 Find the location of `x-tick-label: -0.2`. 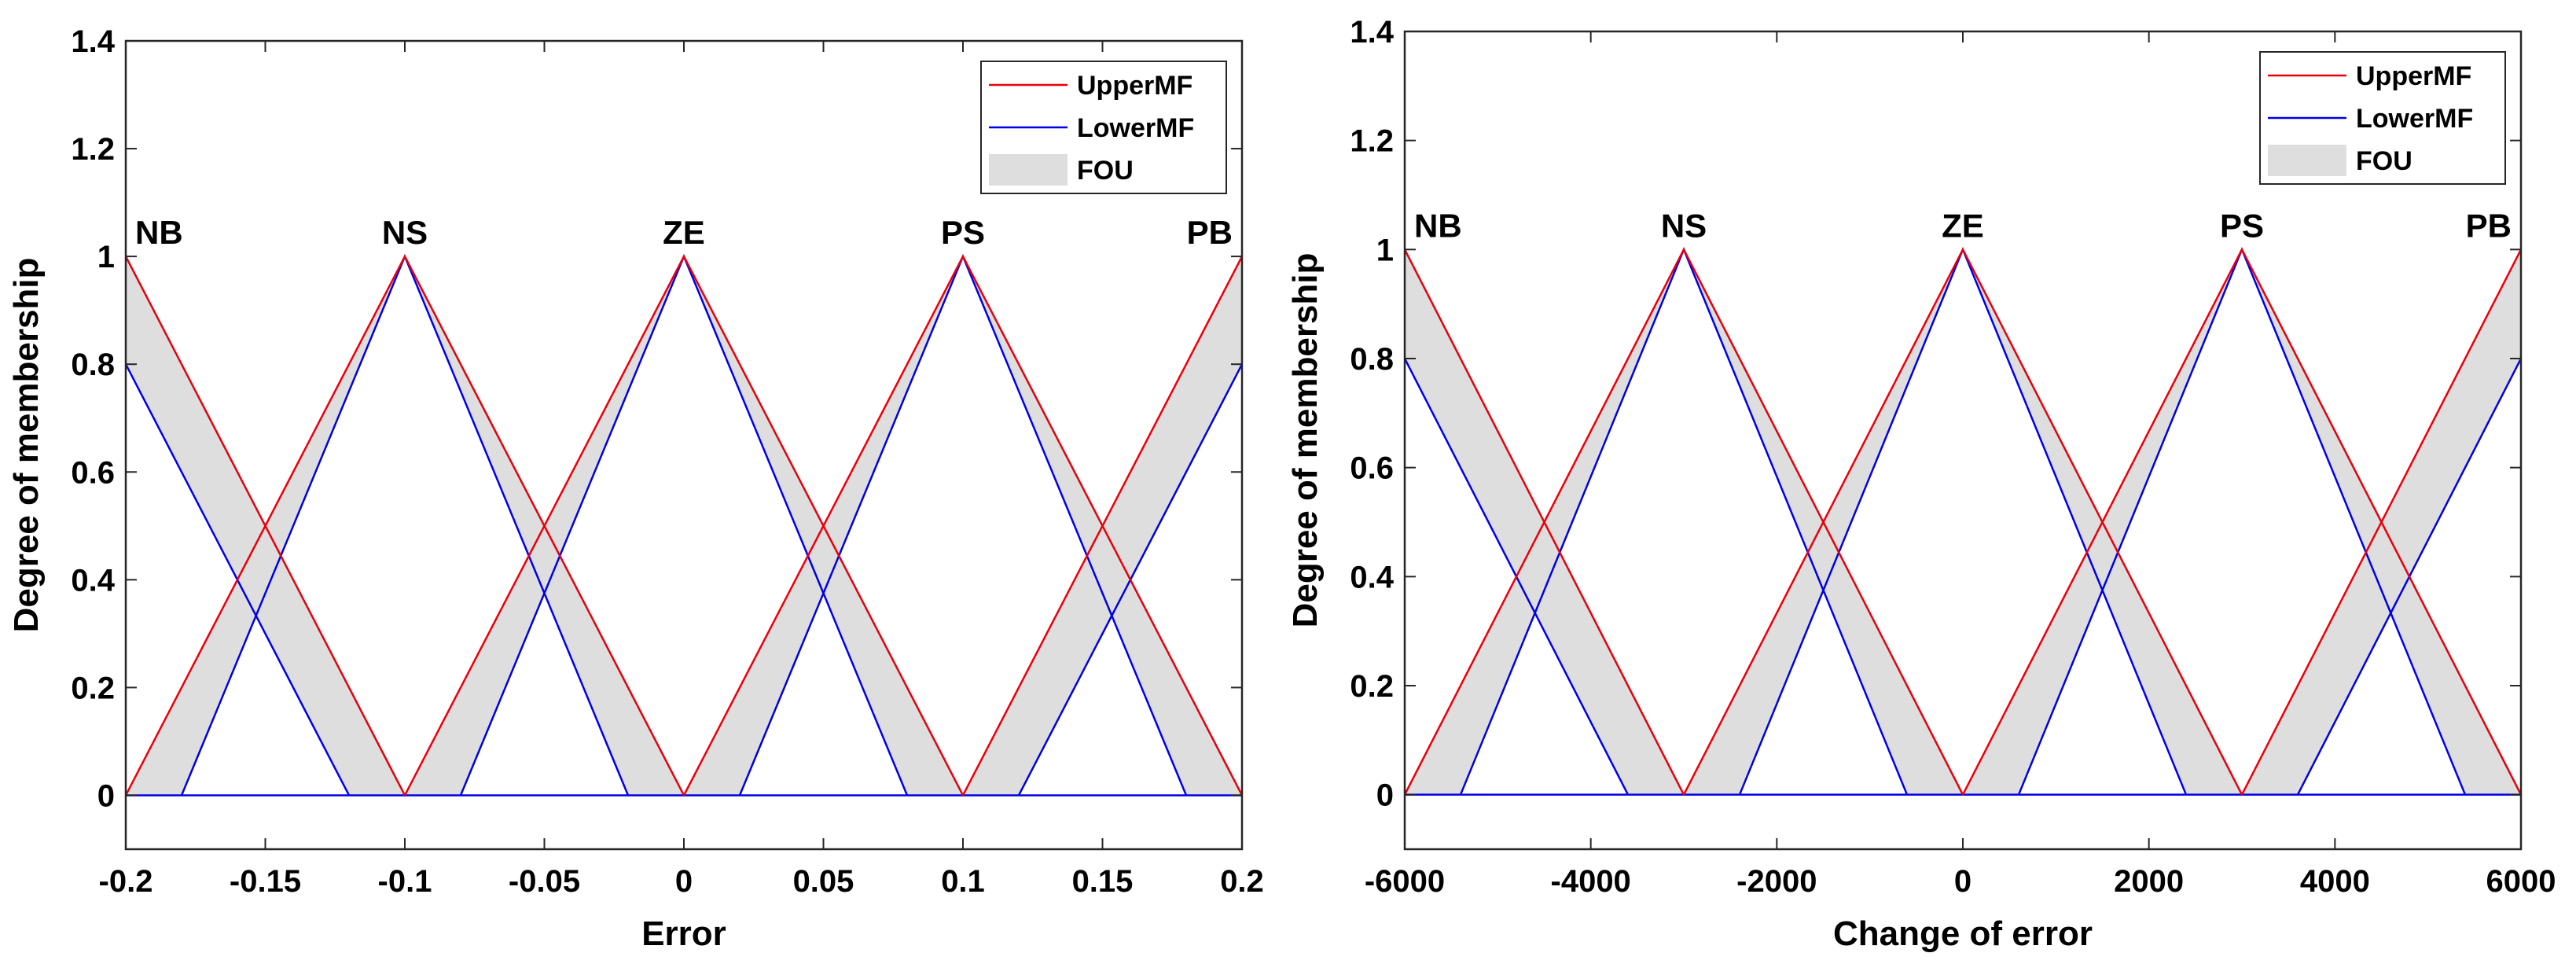

x-tick-label: -0.2 is located at coordinates (126, 881).